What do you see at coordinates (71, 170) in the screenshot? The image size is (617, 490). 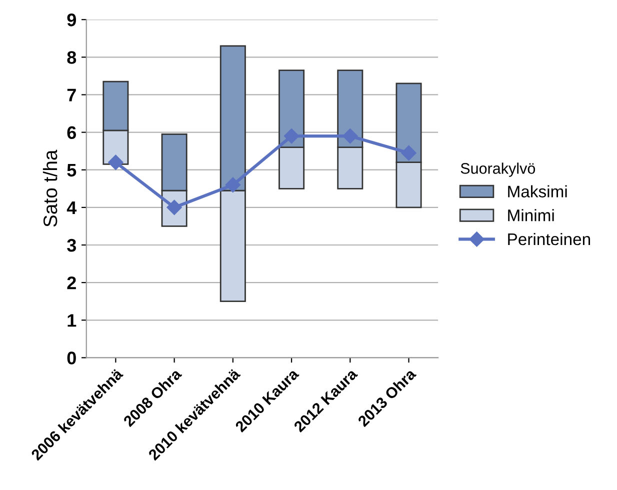 I see `y-tick-label: 5` at bounding box center [71, 170].